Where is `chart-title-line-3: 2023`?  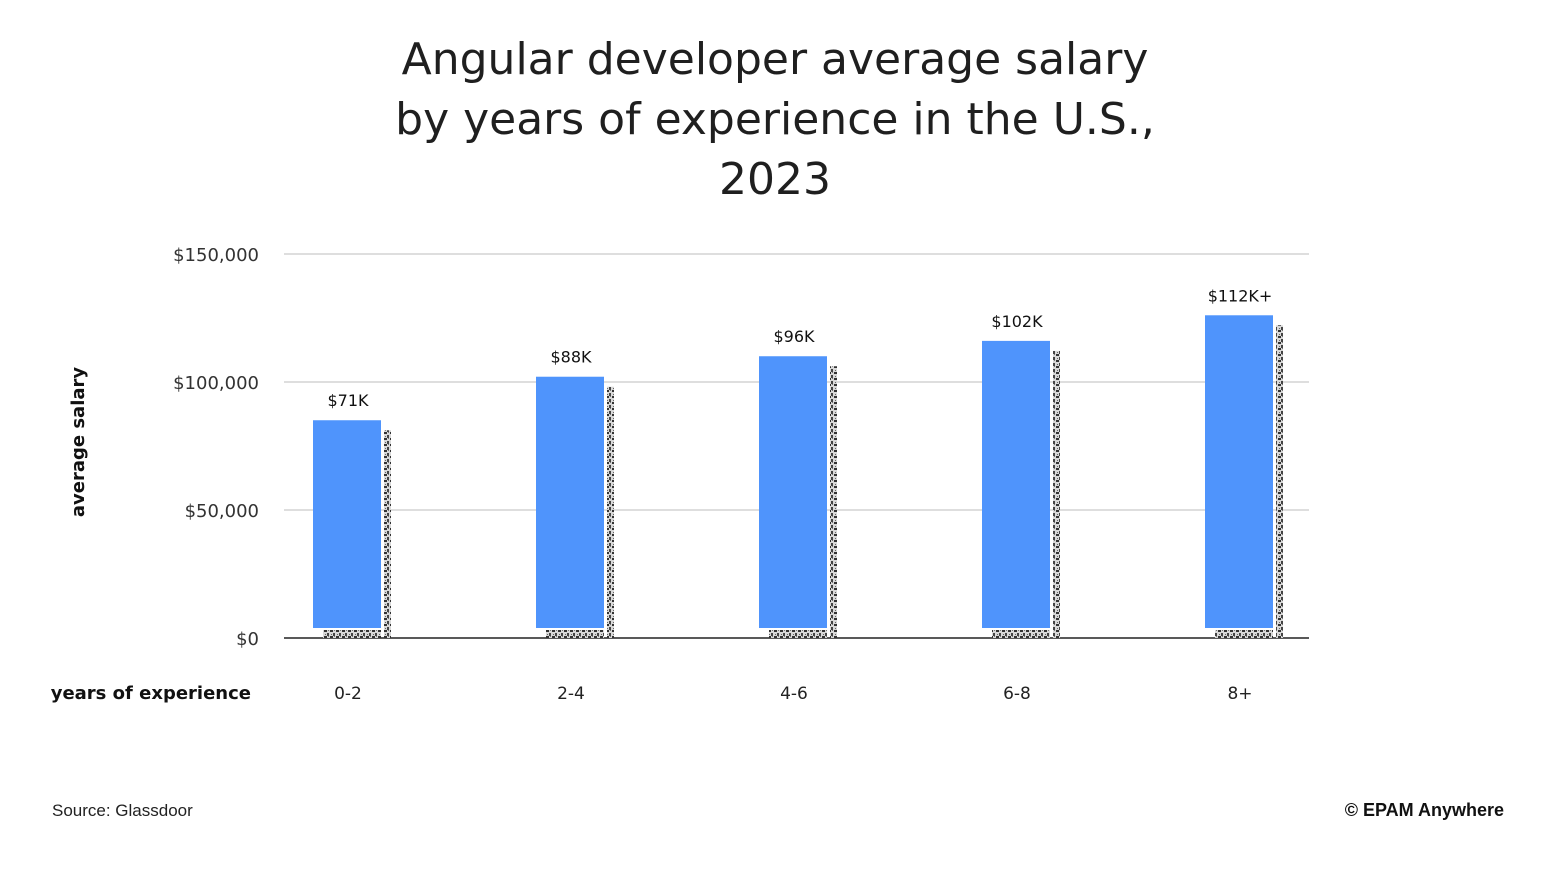
chart-title-line-3: 2023 is located at coordinates (775, 179).